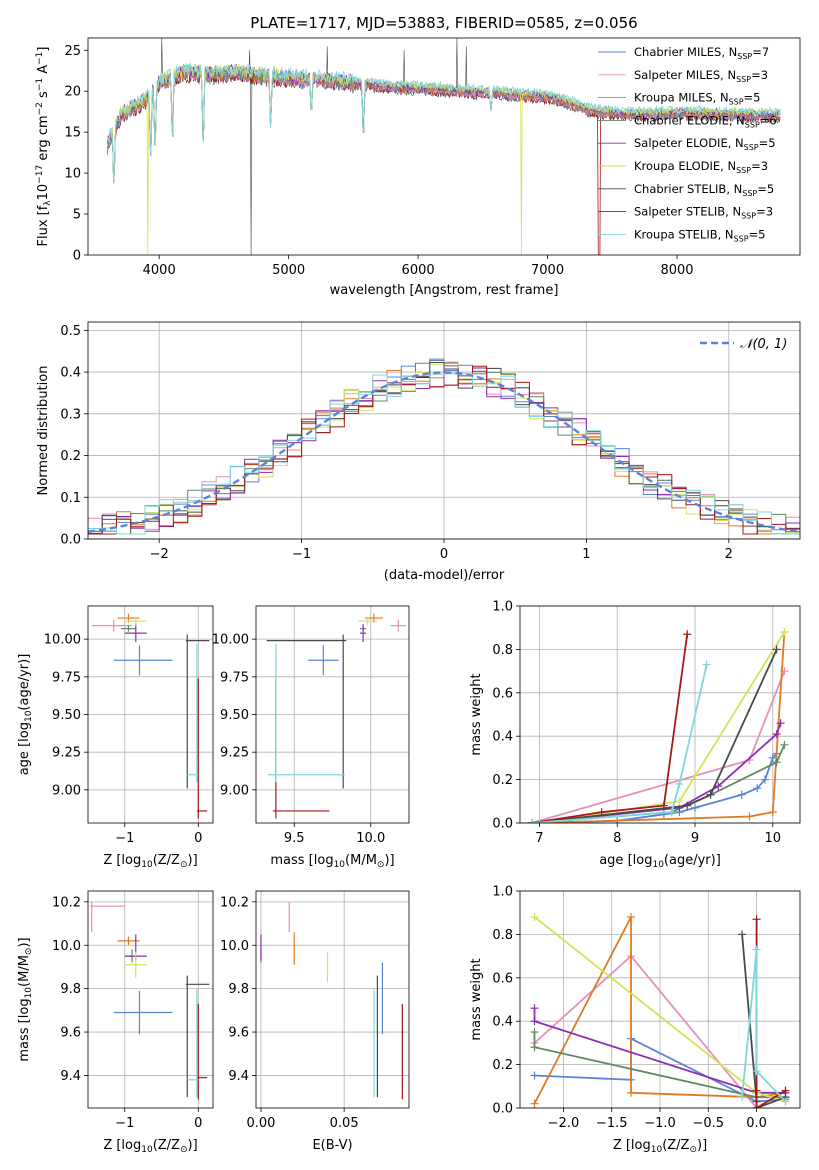  What do you see at coordinates (332, 1145) in the screenshot?
I see `mass_vs_EBV-xlabel: E(B-V)` at bounding box center [332, 1145].